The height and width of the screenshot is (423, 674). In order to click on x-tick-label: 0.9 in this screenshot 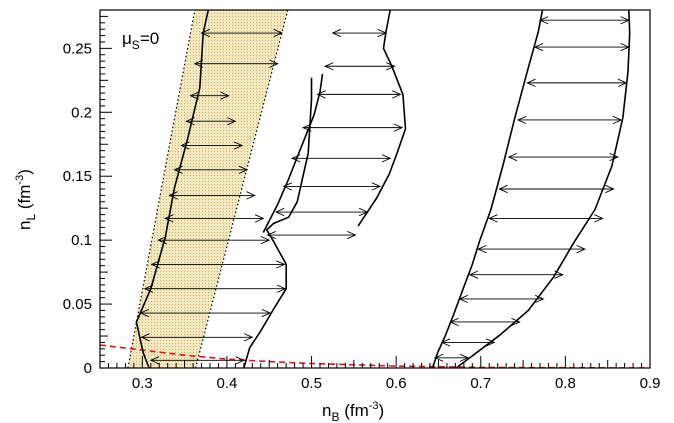, I will do `click(650, 383)`.